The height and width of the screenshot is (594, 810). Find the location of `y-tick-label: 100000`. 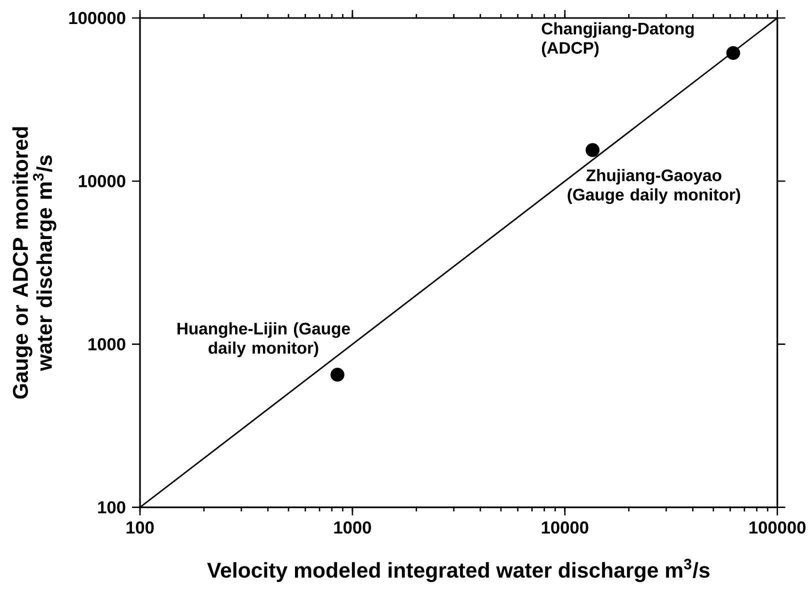

y-tick-label: 100000 is located at coordinates (97, 18).